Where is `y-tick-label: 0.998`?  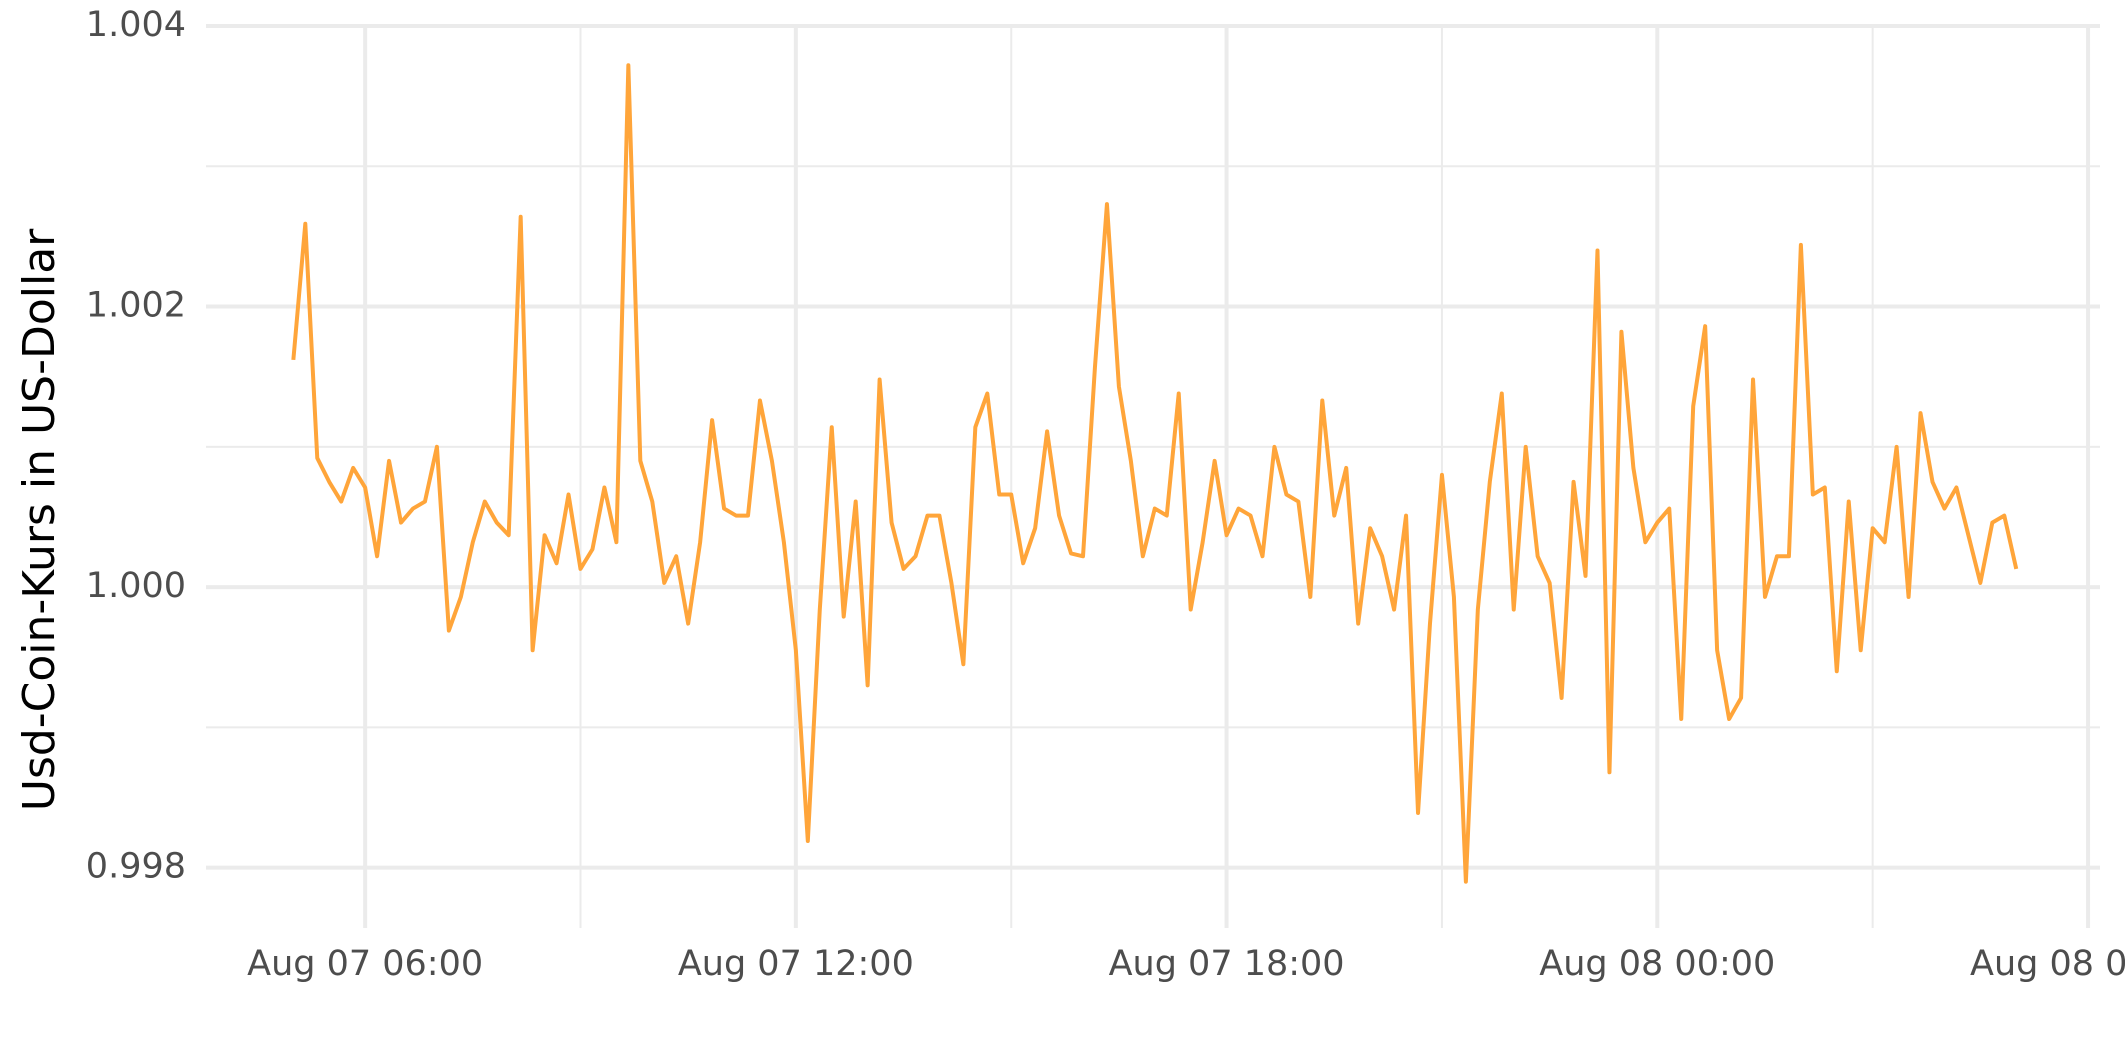
y-tick-label: 0.998 is located at coordinates (136, 867).